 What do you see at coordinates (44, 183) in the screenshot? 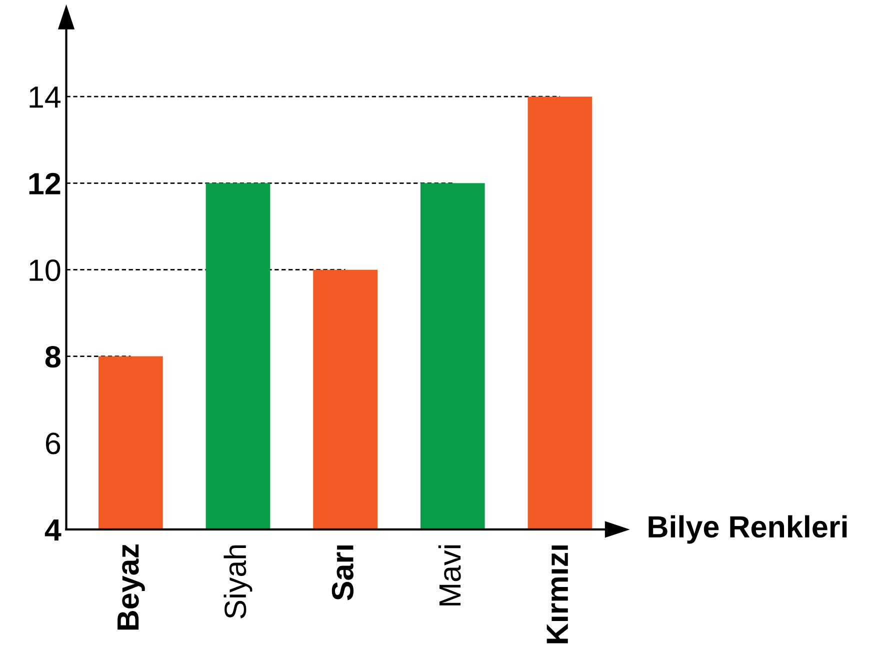
I see `y-tick-label: 12` at bounding box center [44, 183].